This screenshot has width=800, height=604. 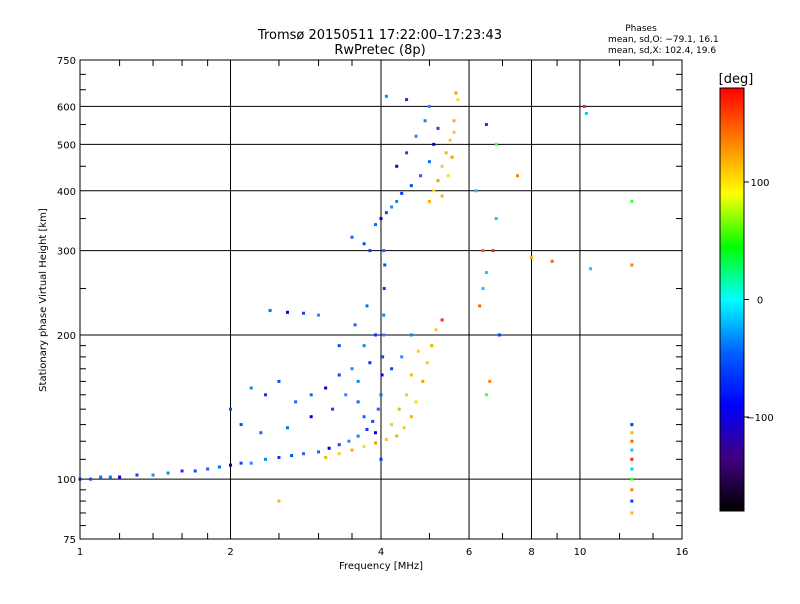 I want to click on x-tick-label: 2, so click(x=230, y=552).